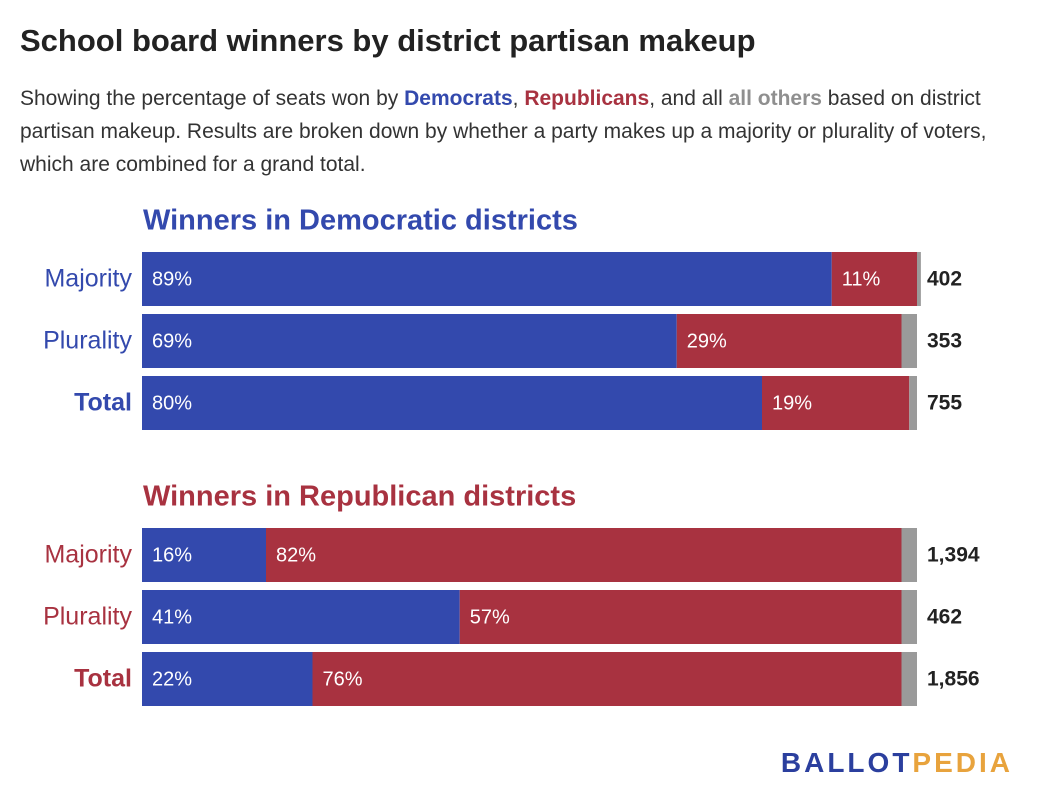 This screenshot has height=808, width=1040. What do you see at coordinates (172, 403) in the screenshot?
I see `value-label: 80%` at bounding box center [172, 403].